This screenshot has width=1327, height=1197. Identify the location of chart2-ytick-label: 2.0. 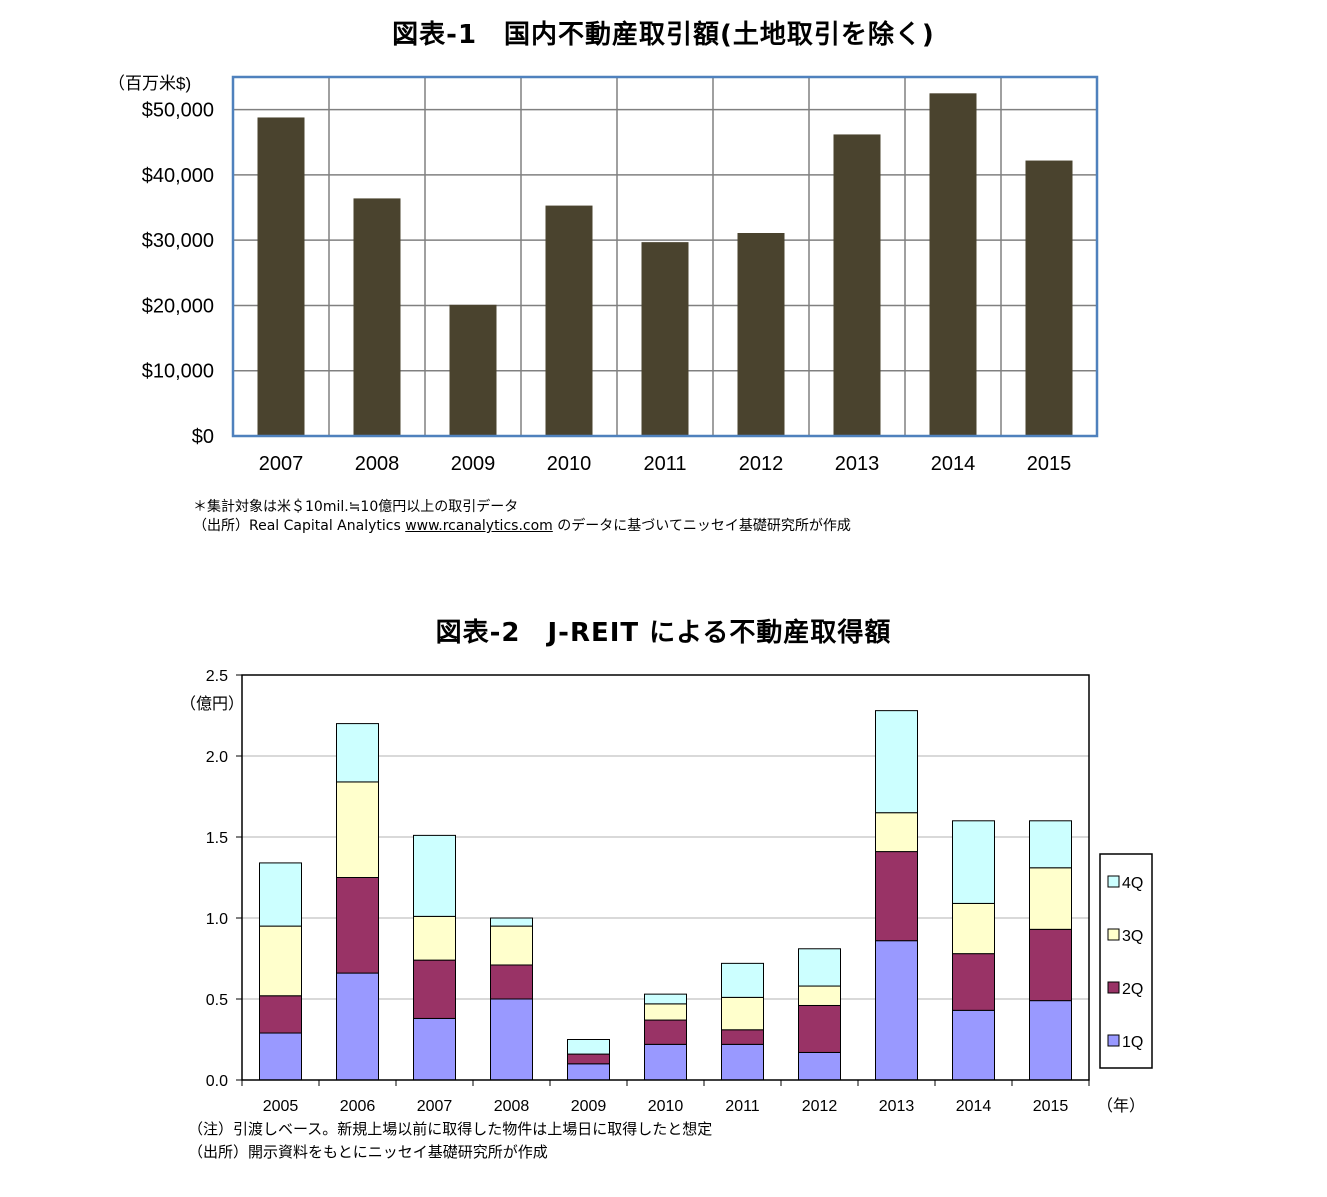
(217, 757).